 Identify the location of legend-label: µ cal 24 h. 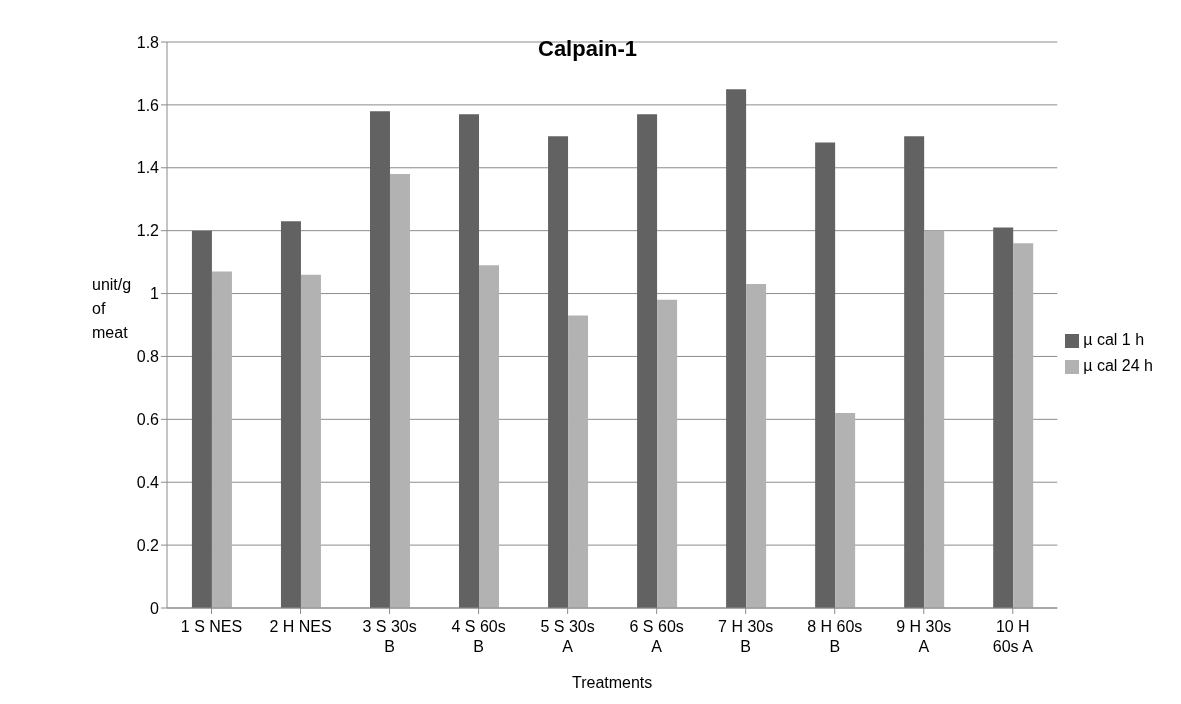
(1118, 365).